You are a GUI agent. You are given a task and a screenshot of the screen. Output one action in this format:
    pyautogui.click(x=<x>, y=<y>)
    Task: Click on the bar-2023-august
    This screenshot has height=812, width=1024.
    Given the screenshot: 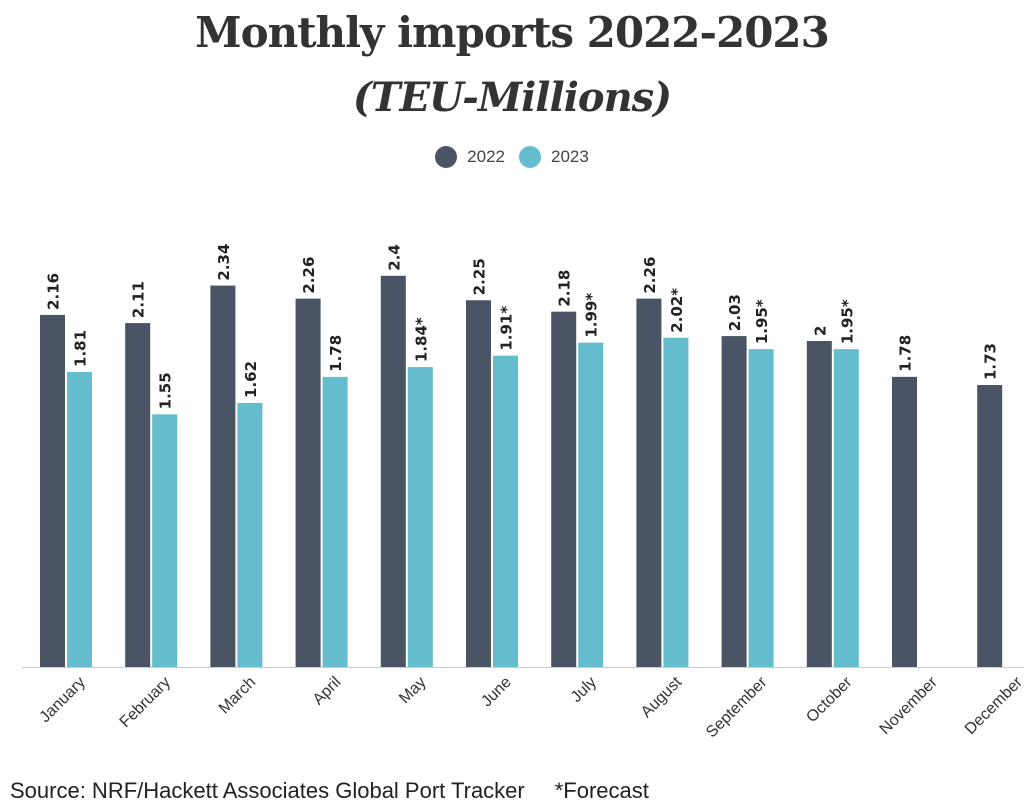 What is the action you would take?
    pyautogui.click(x=676, y=502)
    